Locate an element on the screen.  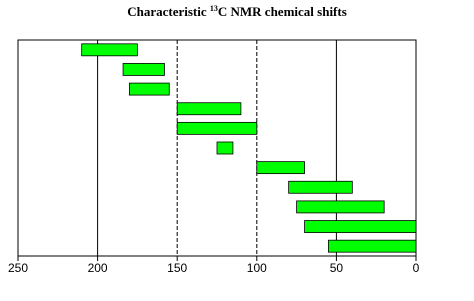
title-text: Characteristic is located at coordinates (167, 11).